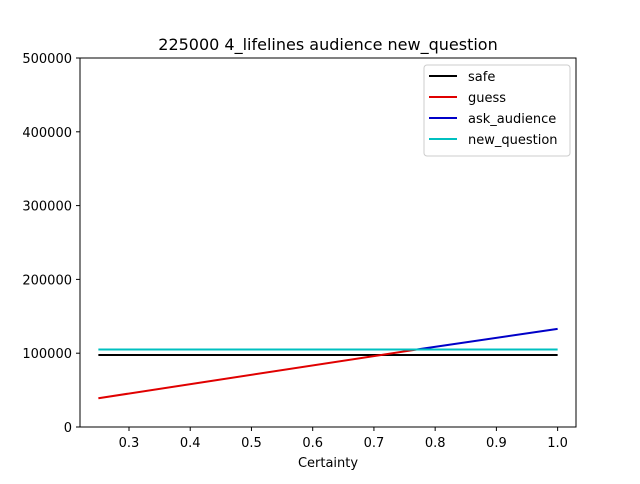 The width and height of the screenshot is (640, 484). I want to click on series-line-ask-audience, so click(487, 339).